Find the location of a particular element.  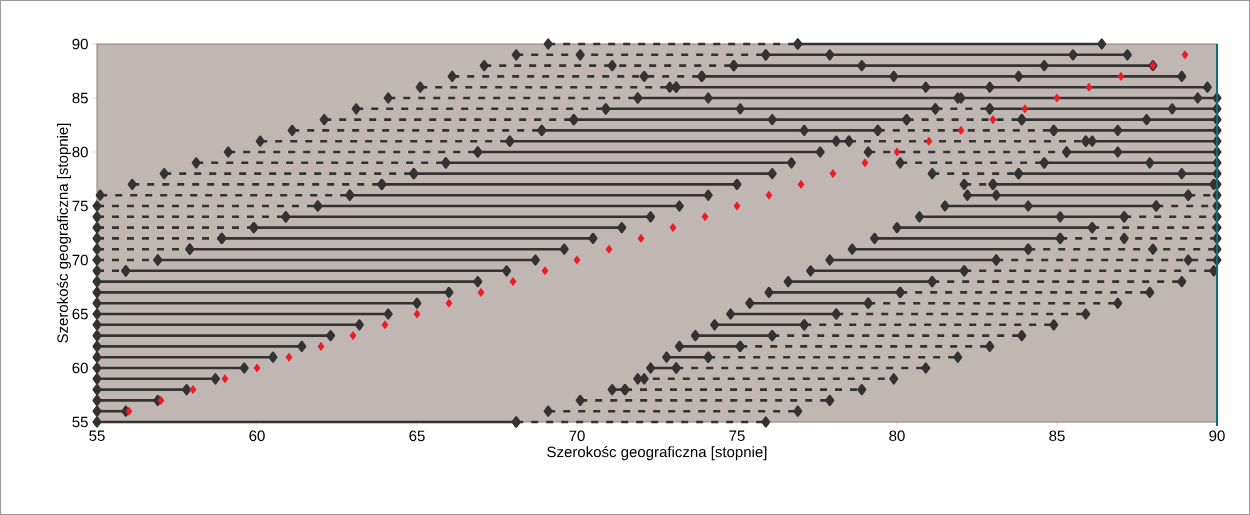

y-tick-label: 60 is located at coordinates (80, 368).